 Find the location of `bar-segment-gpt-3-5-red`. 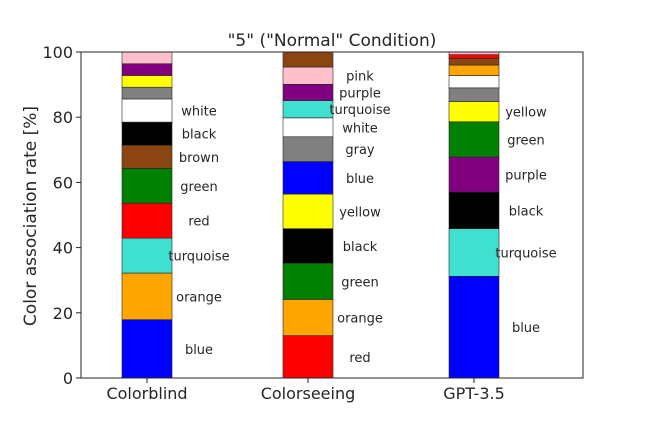

bar-segment-gpt-3-5-red is located at coordinates (474, 56).